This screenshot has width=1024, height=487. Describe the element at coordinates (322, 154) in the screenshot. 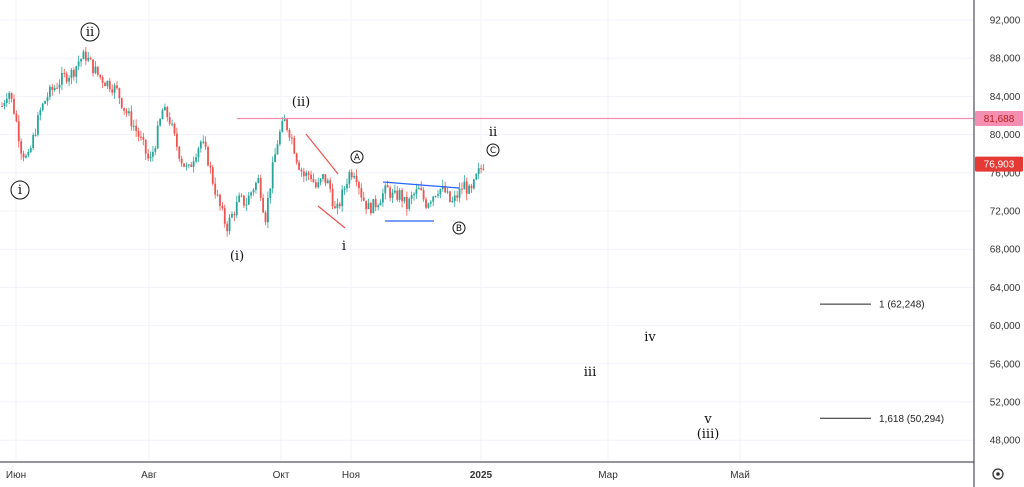

I see `triangle-upper-edge` at that location.